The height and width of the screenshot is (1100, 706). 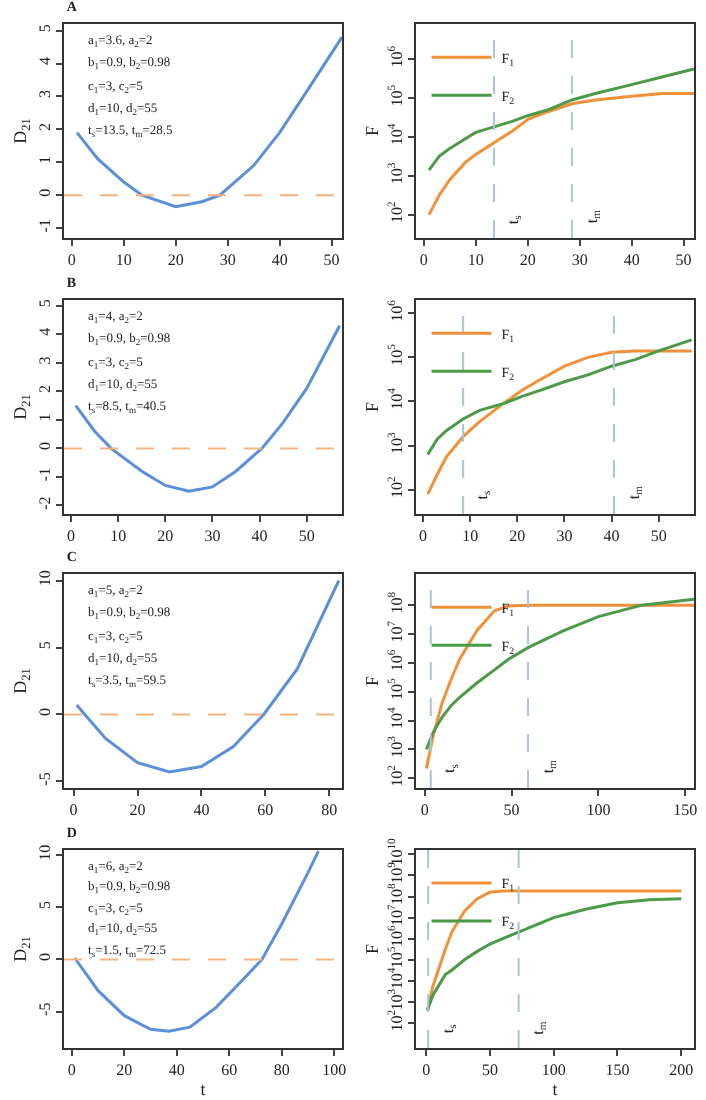 I want to click on y-tick-label: -2, so click(x=44, y=502).